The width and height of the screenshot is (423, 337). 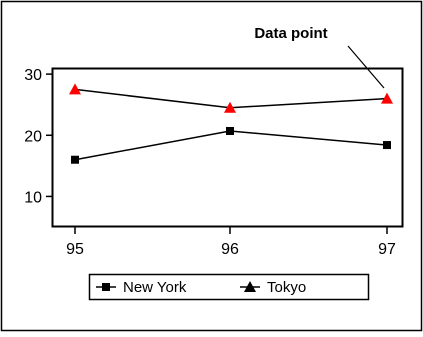 What do you see at coordinates (366, 67) in the screenshot?
I see `annotation-arrow` at bounding box center [366, 67].